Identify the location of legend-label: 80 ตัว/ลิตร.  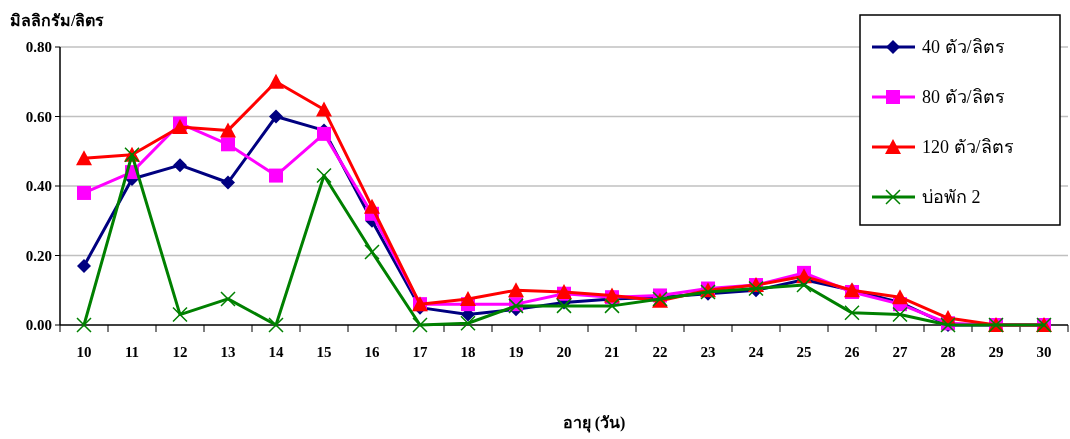
(963, 97).